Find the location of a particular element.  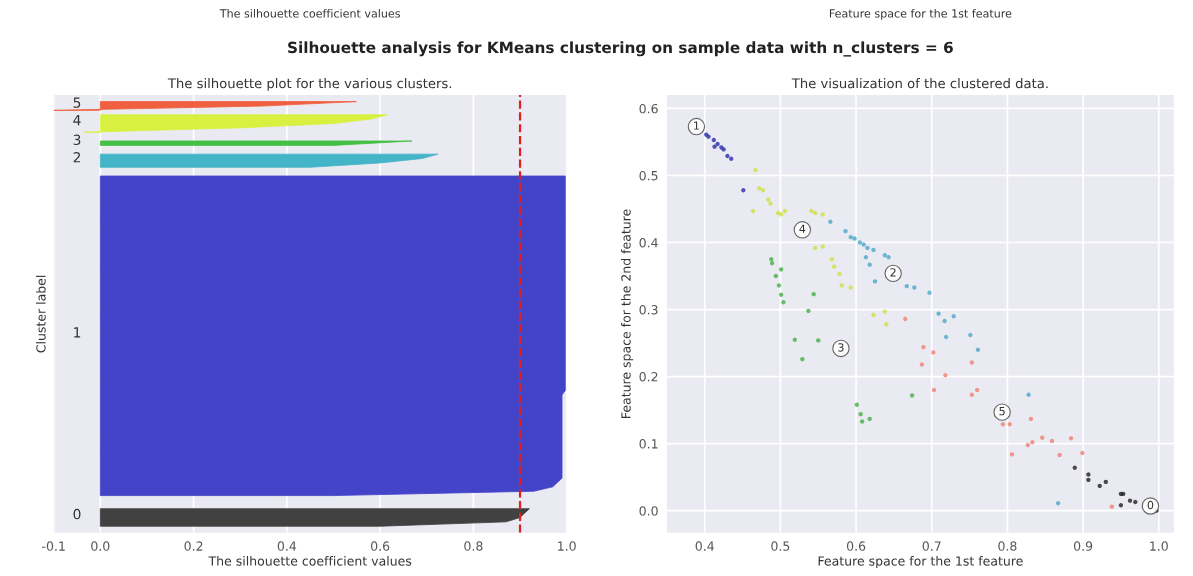

y-tick-label: 0.5 is located at coordinates (648, 175).